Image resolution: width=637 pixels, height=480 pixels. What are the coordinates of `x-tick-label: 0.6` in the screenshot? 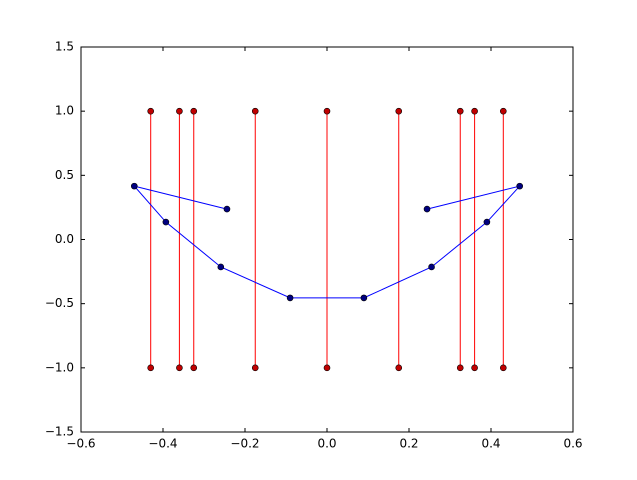 It's located at (572, 444).